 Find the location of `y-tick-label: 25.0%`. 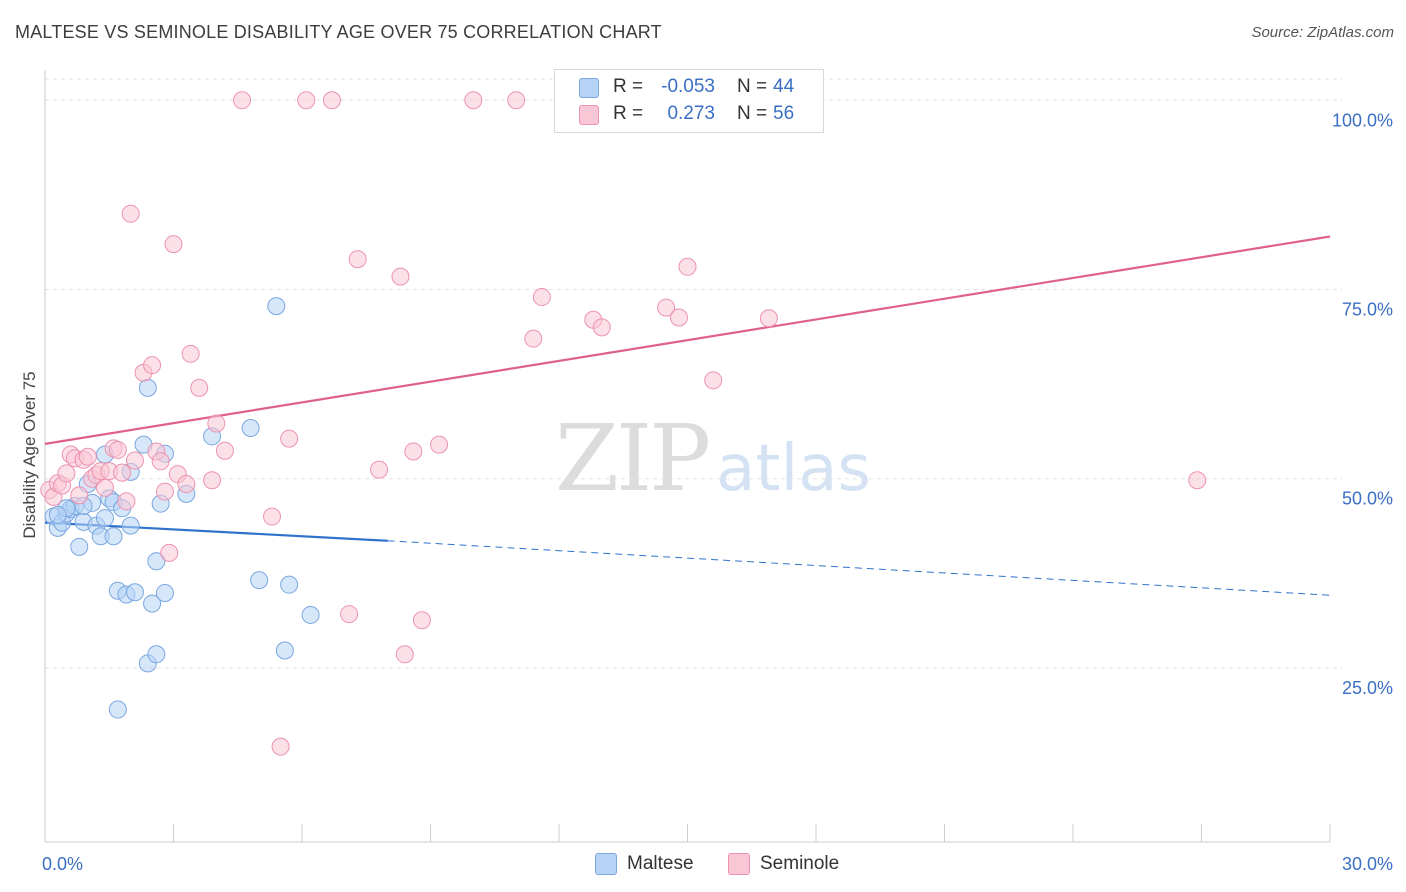

y-tick-label: 25.0% is located at coordinates (1367, 688).